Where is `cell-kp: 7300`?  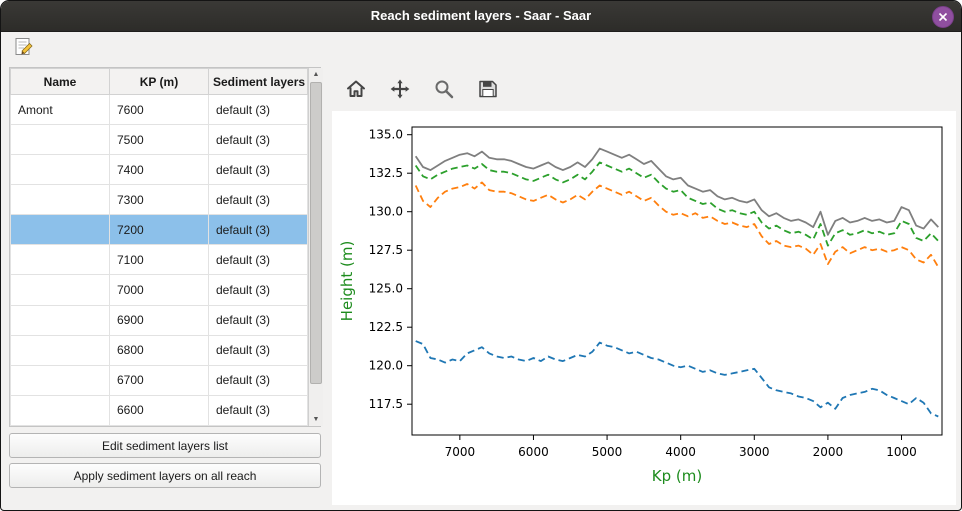
cell-kp: 7300 is located at coordinates (159, 200).